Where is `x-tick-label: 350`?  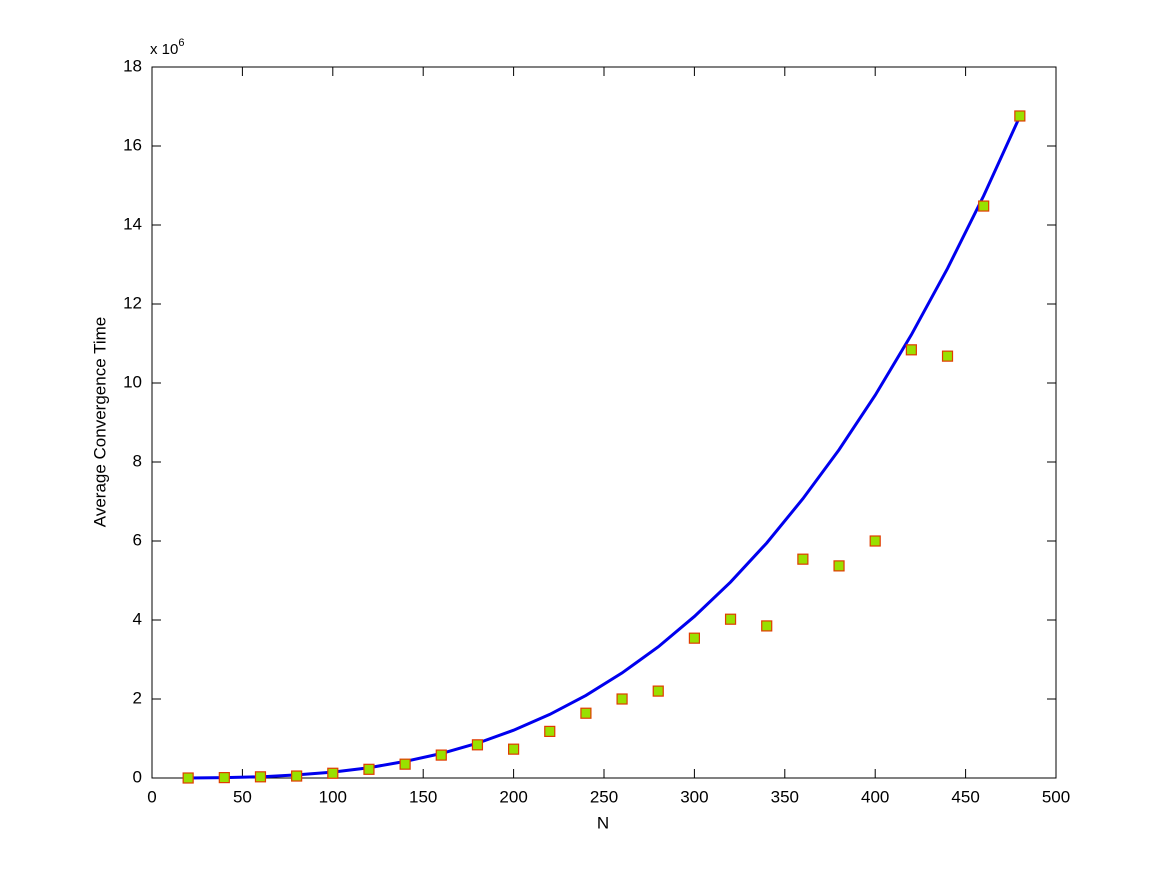 x-tick-label: 350 is located at coordinates (785, 796).